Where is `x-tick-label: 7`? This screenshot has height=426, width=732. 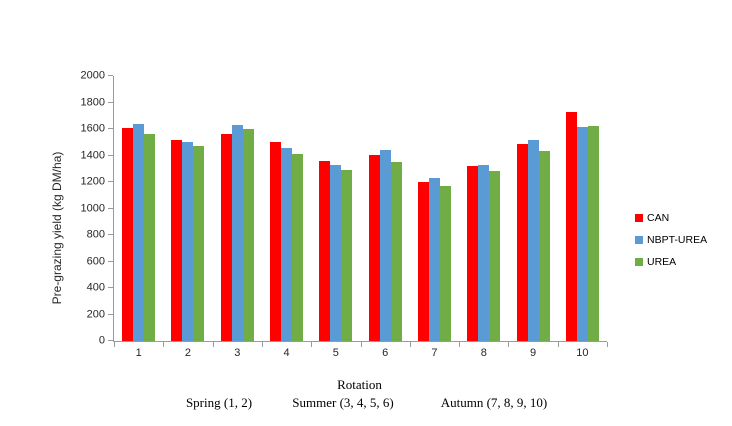
x-tick-label: 7 is located at coordinates (434, 353).